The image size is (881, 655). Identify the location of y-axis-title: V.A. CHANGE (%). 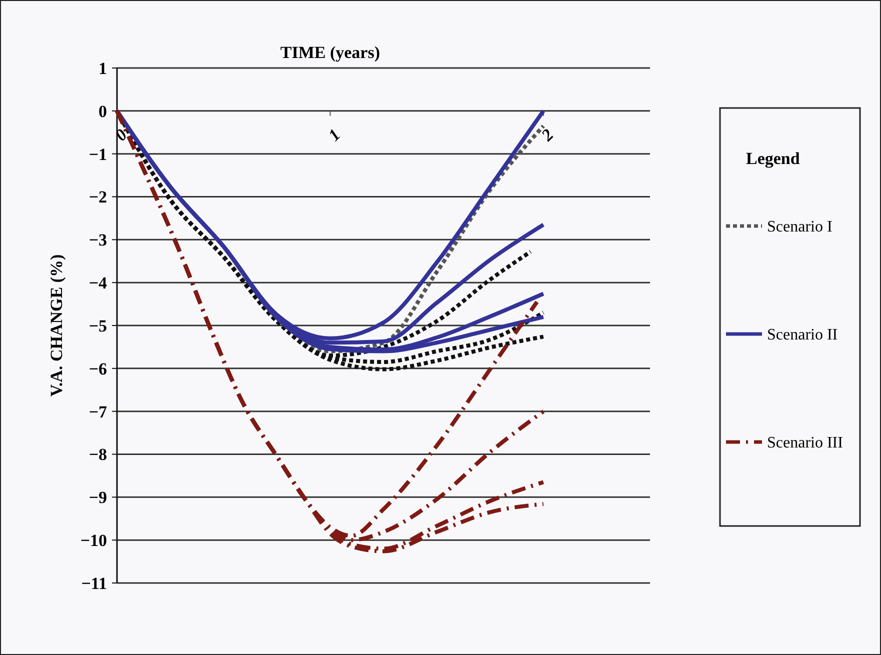
(56, 325).